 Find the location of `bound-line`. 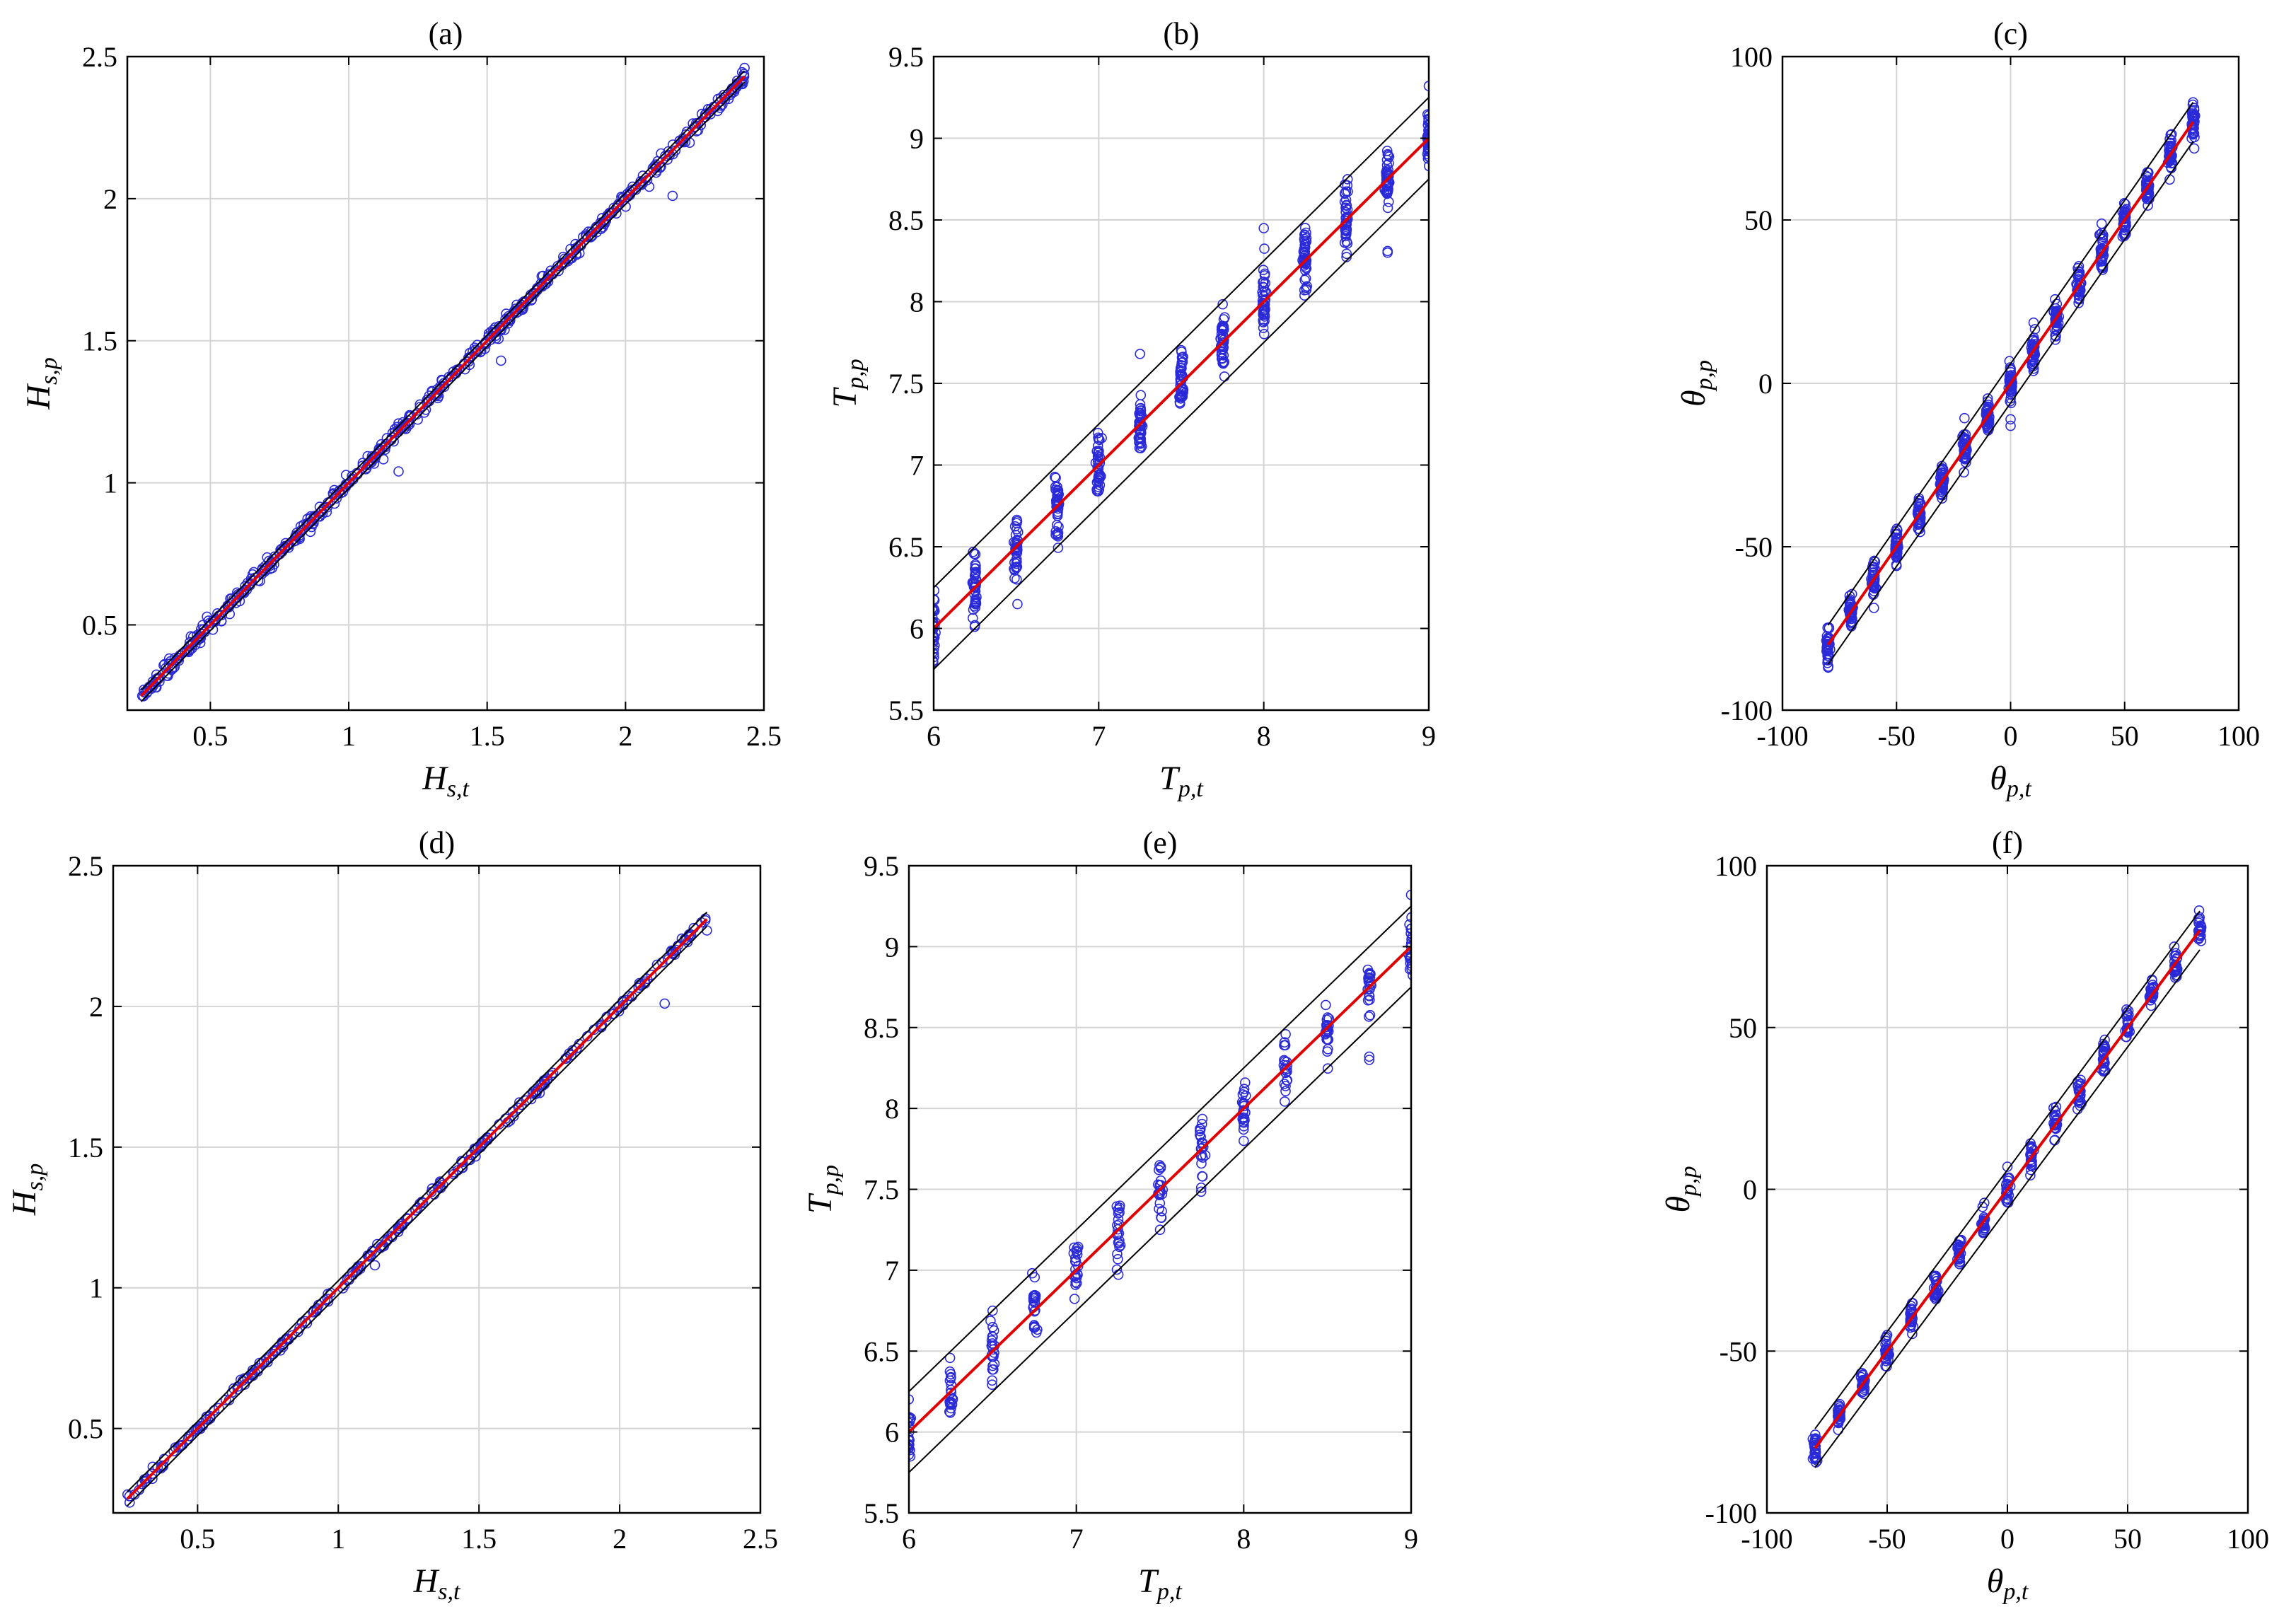

bound-line is located at coordinates (2010, 403).